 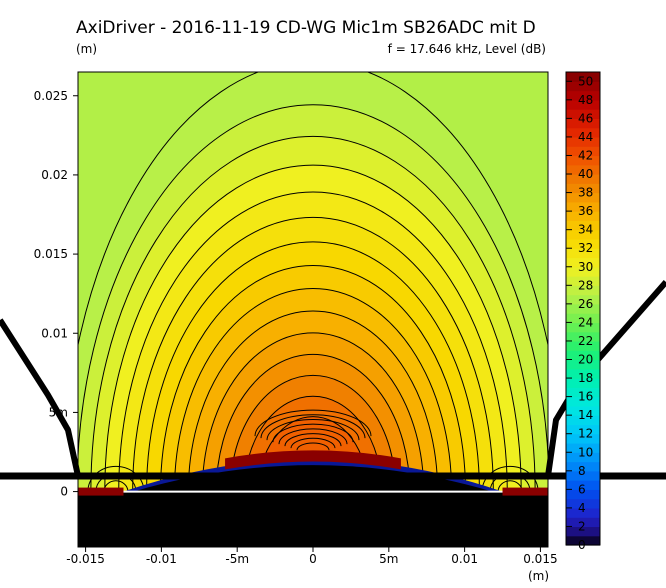 I want to click on colorbar-label: 18, so click(x=585, y=378).